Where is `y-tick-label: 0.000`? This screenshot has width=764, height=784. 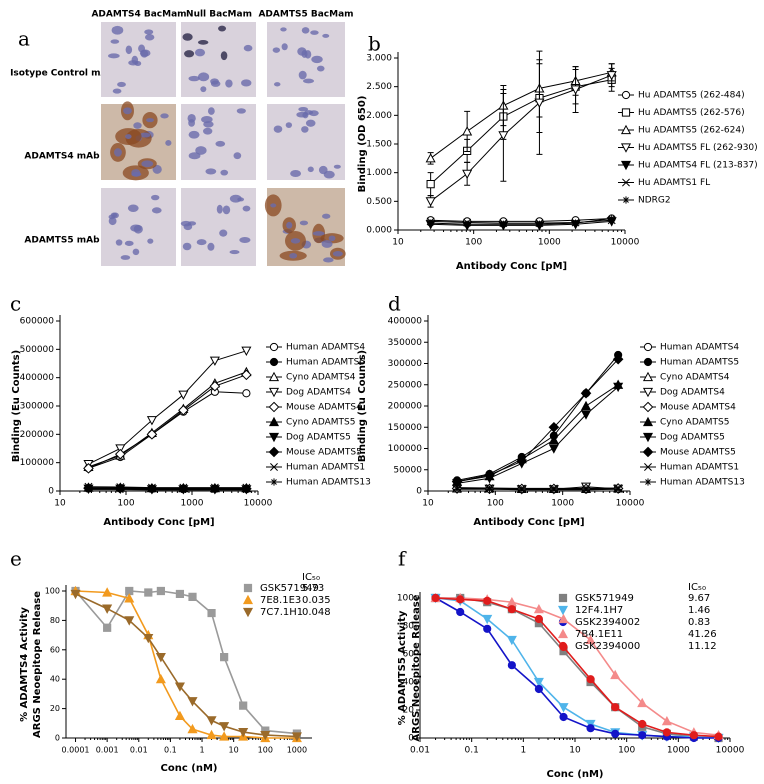
y-tick-label: 0.000 is located at coordinates (379, 231).